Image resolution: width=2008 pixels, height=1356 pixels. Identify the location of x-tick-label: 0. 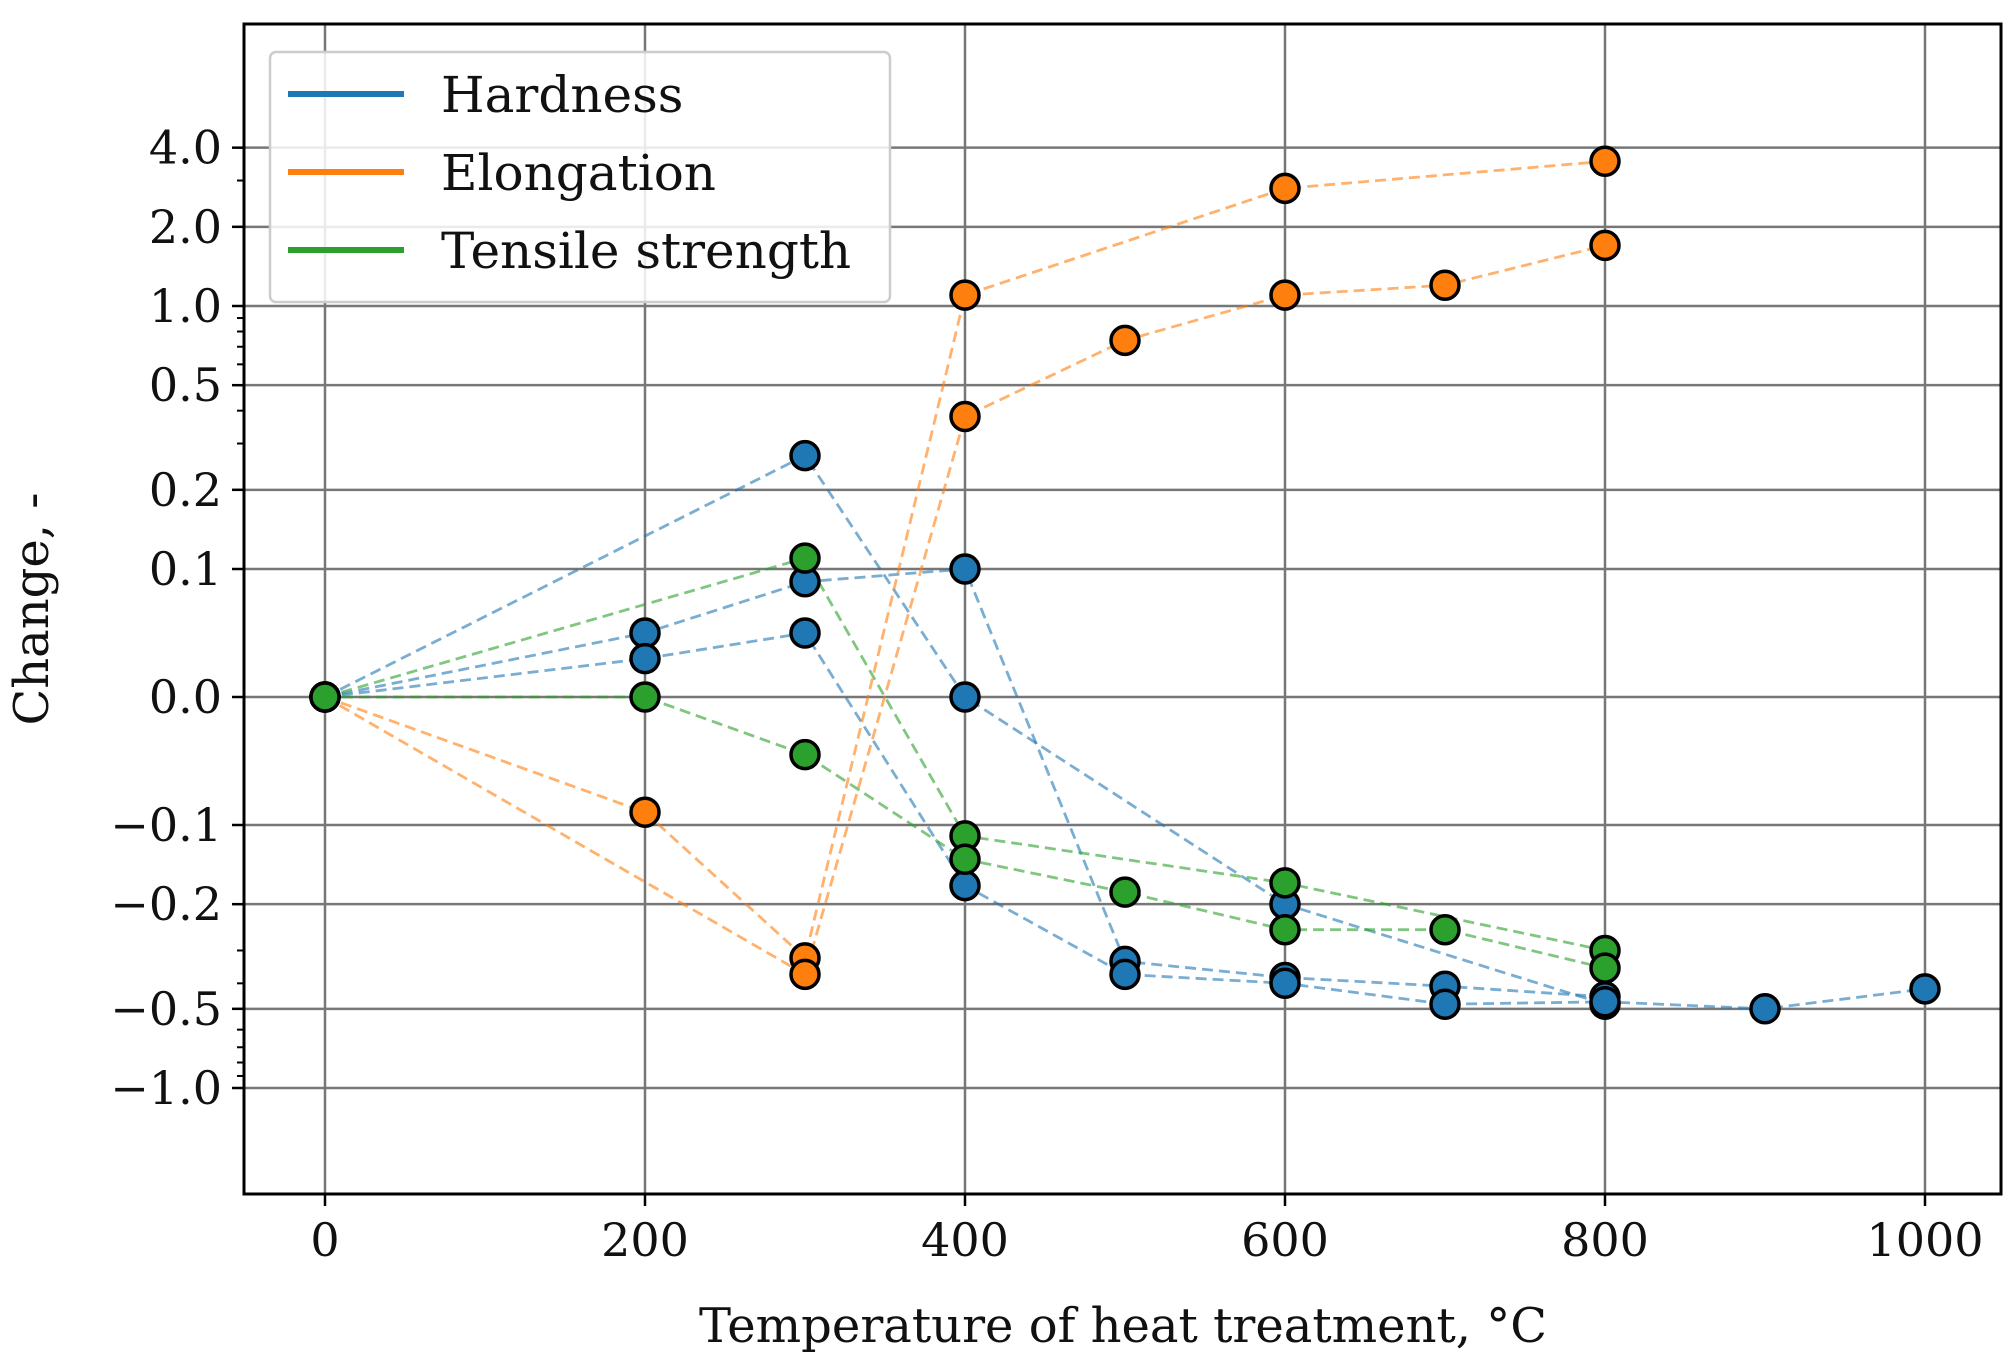
(324, 1240).